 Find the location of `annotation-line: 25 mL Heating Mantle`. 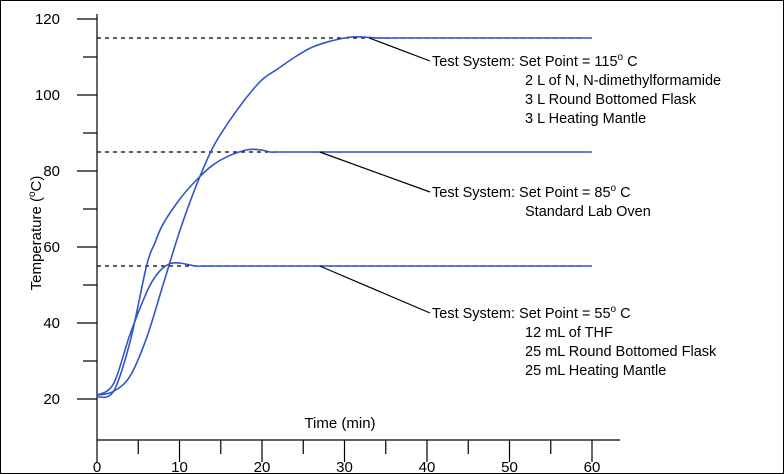

annotation-line: 25 mL Heating Mantle is located at coordinates (595, 371).